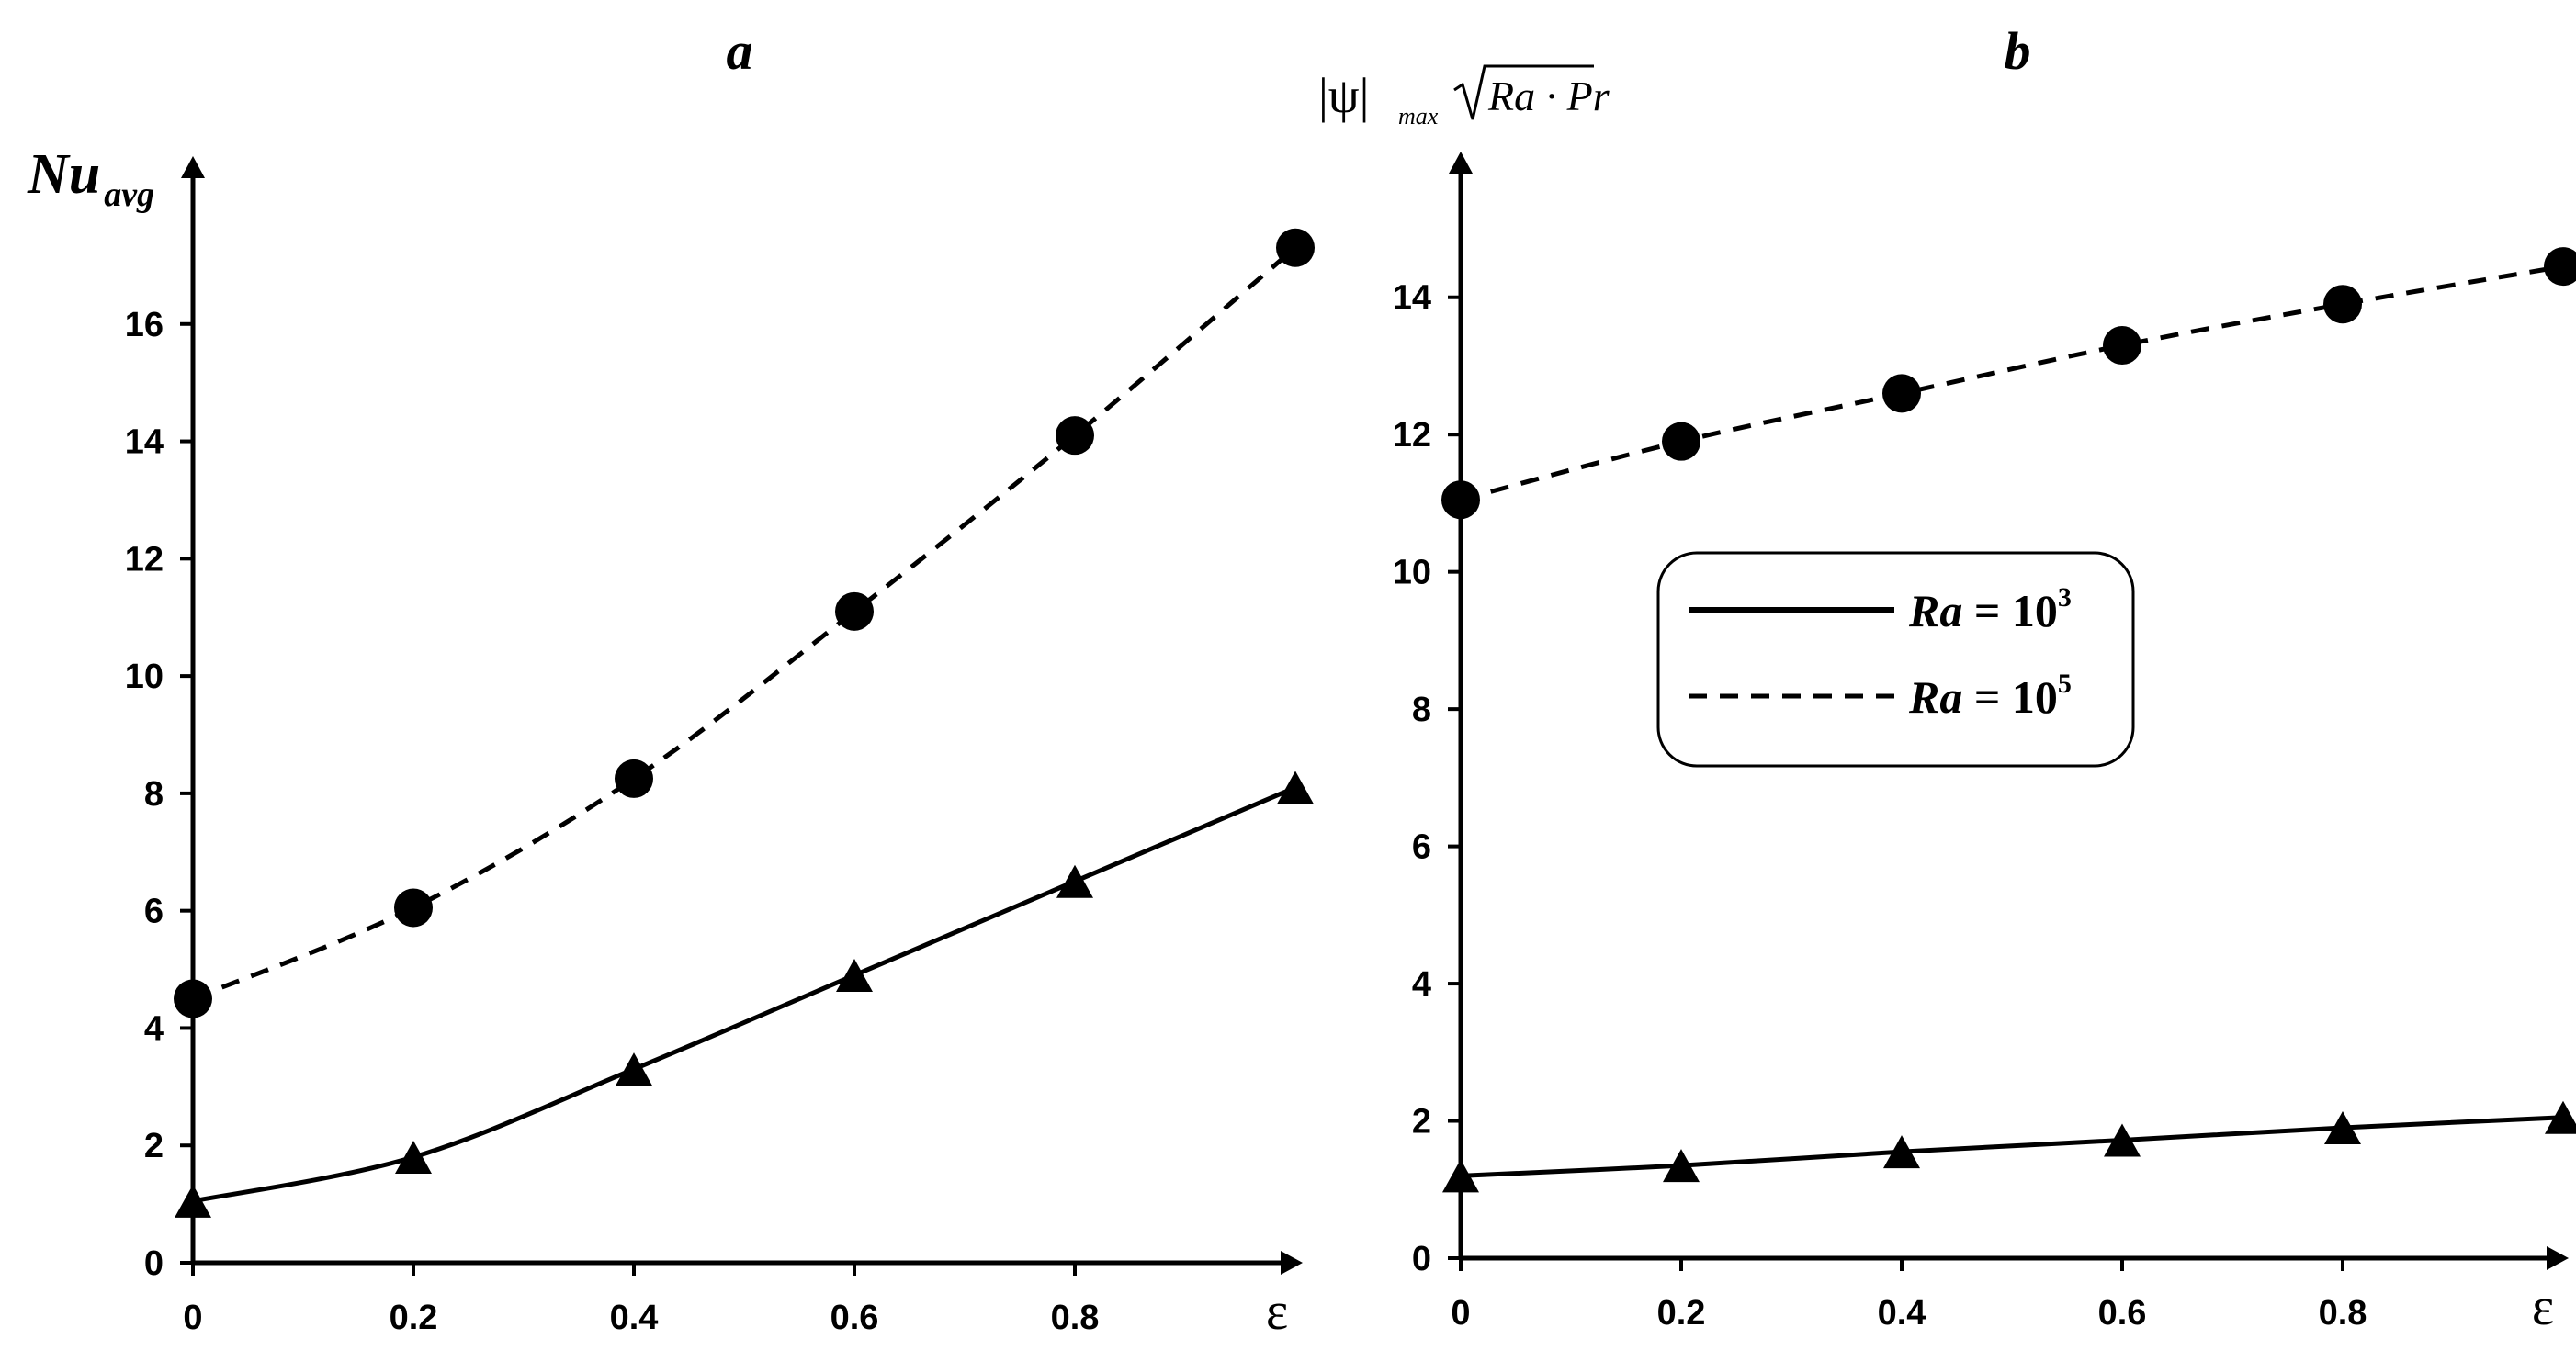 Image resolution: width=2576 pixels, height=1350 pixels. What do you see at coordinates (192, 1318) in the screenshot?
I see `panel-a-x-tick-label: 0` at bounding box center [192, 1318].